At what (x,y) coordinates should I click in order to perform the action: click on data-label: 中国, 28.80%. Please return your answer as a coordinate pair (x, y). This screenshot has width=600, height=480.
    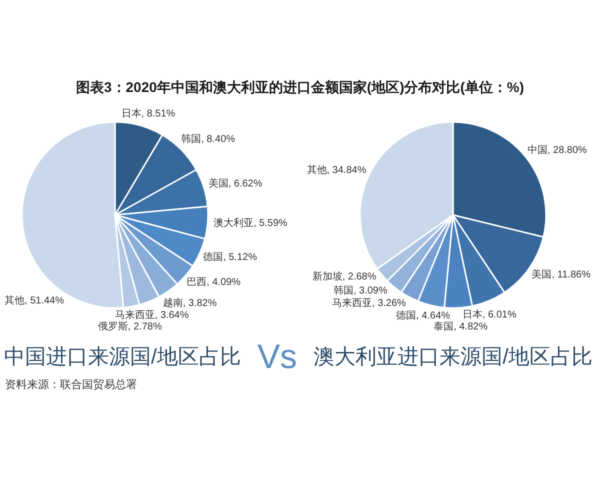
    Looking at the image, I should click on (557, 150).